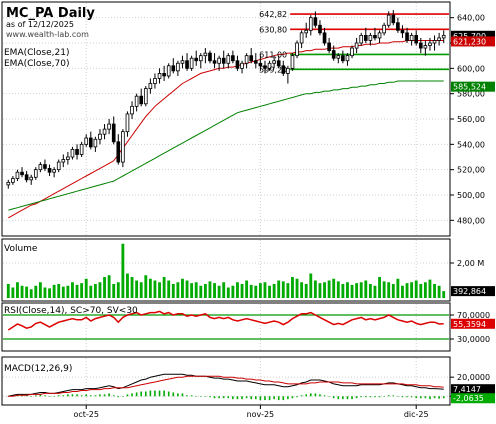 This screenshot has height=424, width=496. Describe the element at coordinates (416, 414) in the screenshot. I see `date-tick-label: dic-25` at that location.